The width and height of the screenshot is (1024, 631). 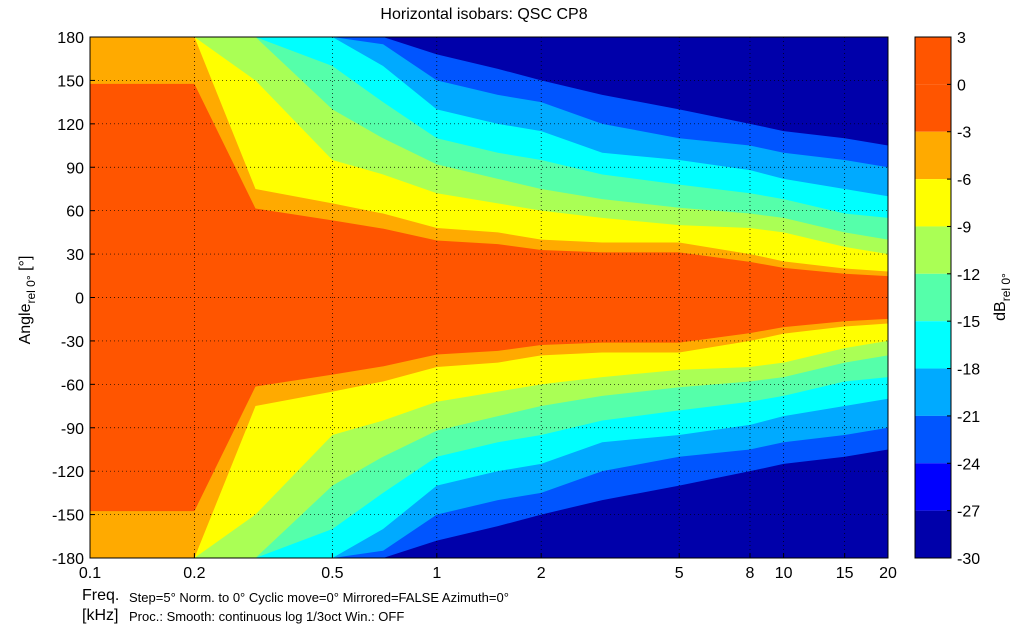 I want to click on x-tick-label: 0.1, so click(x=90, y=573).